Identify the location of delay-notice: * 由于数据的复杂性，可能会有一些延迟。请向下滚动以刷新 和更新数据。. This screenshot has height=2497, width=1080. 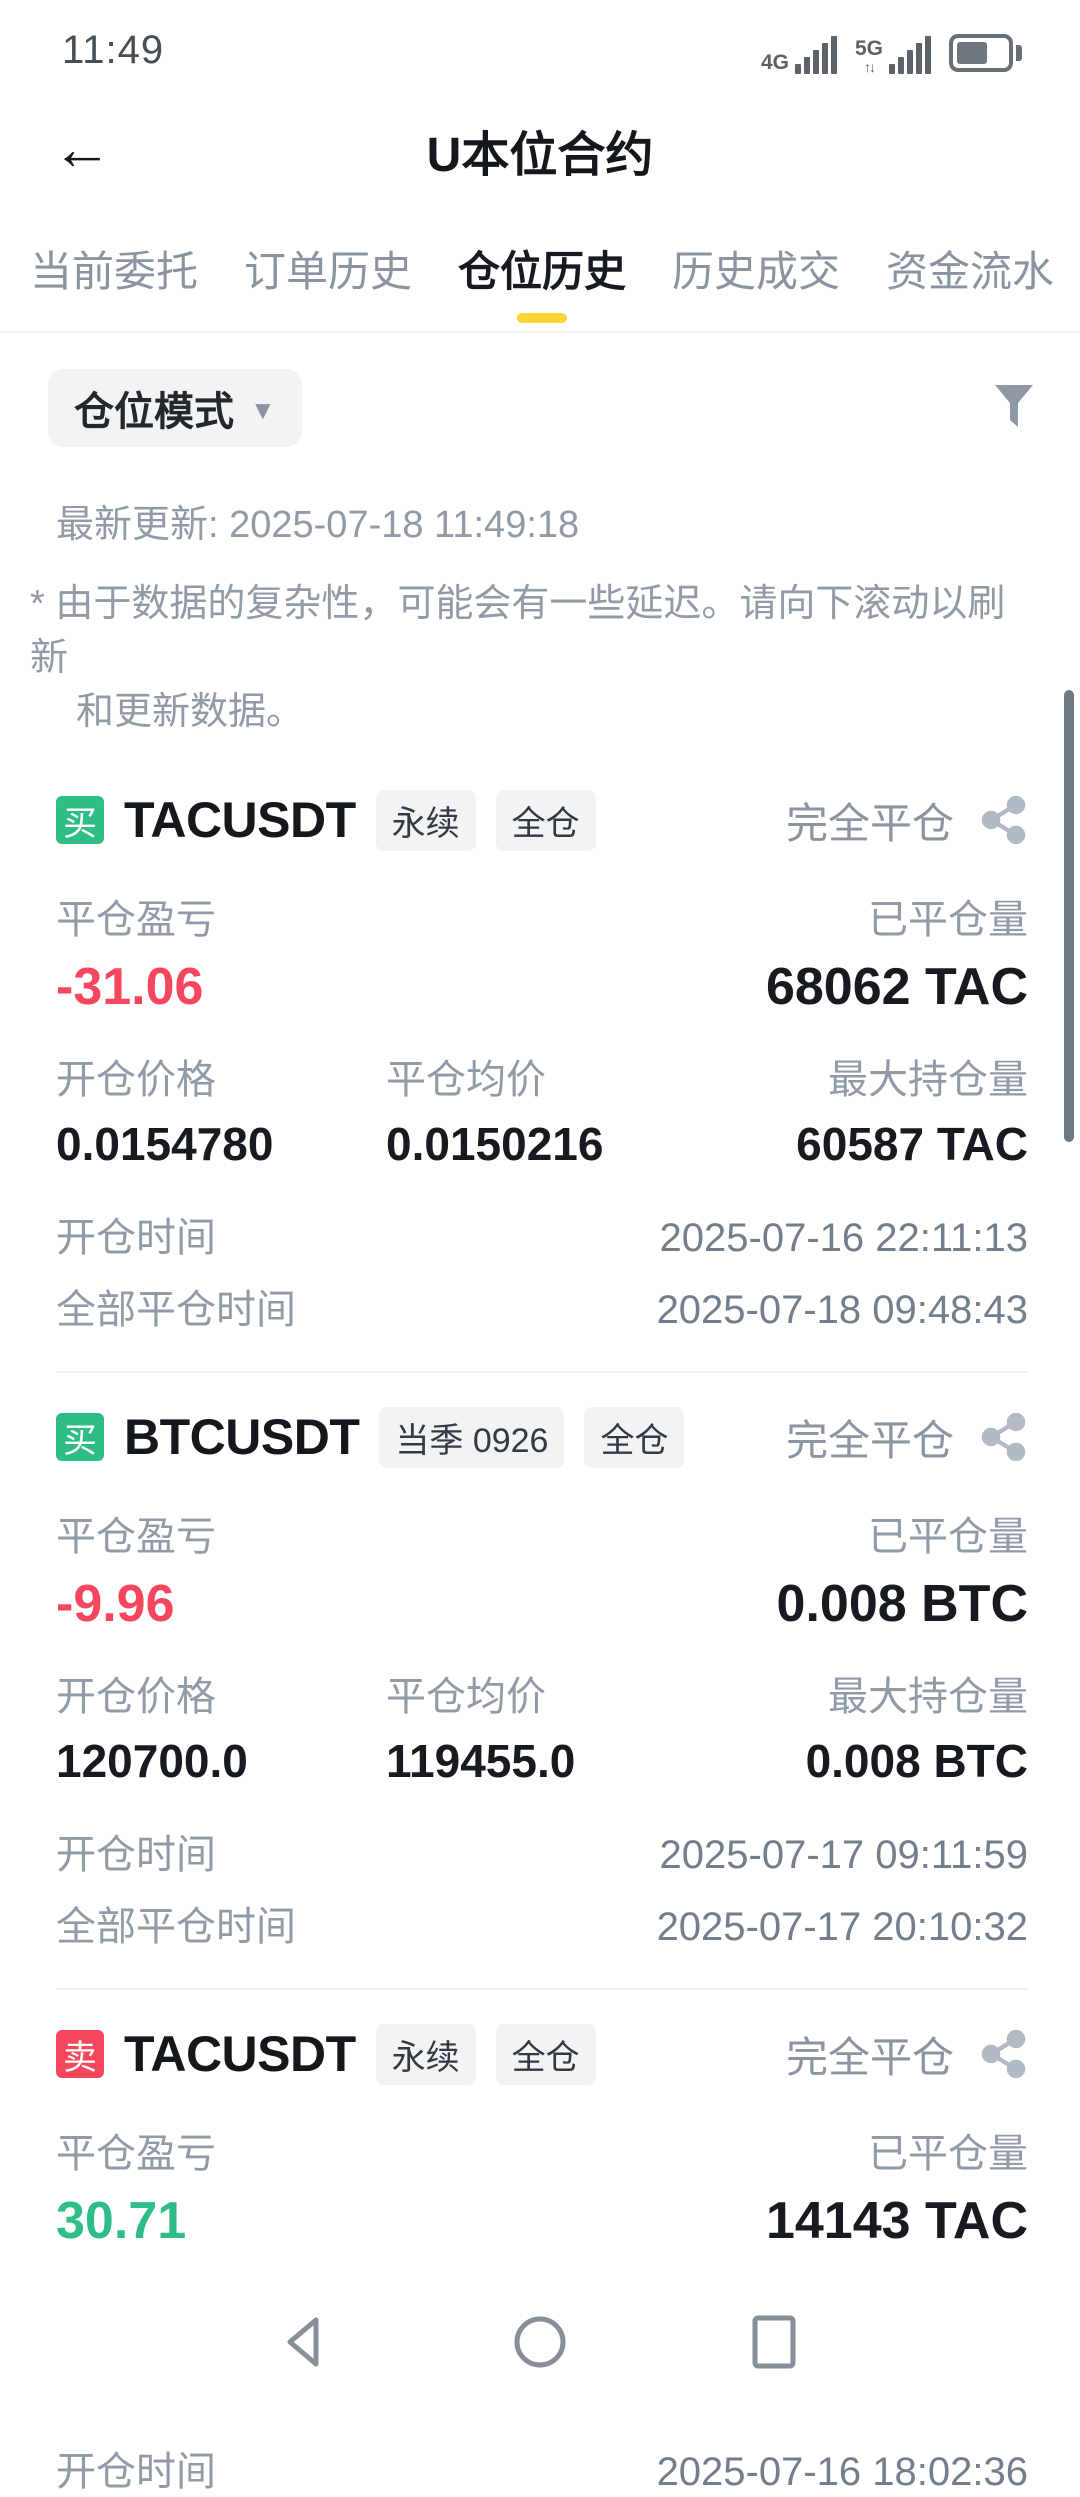
(532, 659).